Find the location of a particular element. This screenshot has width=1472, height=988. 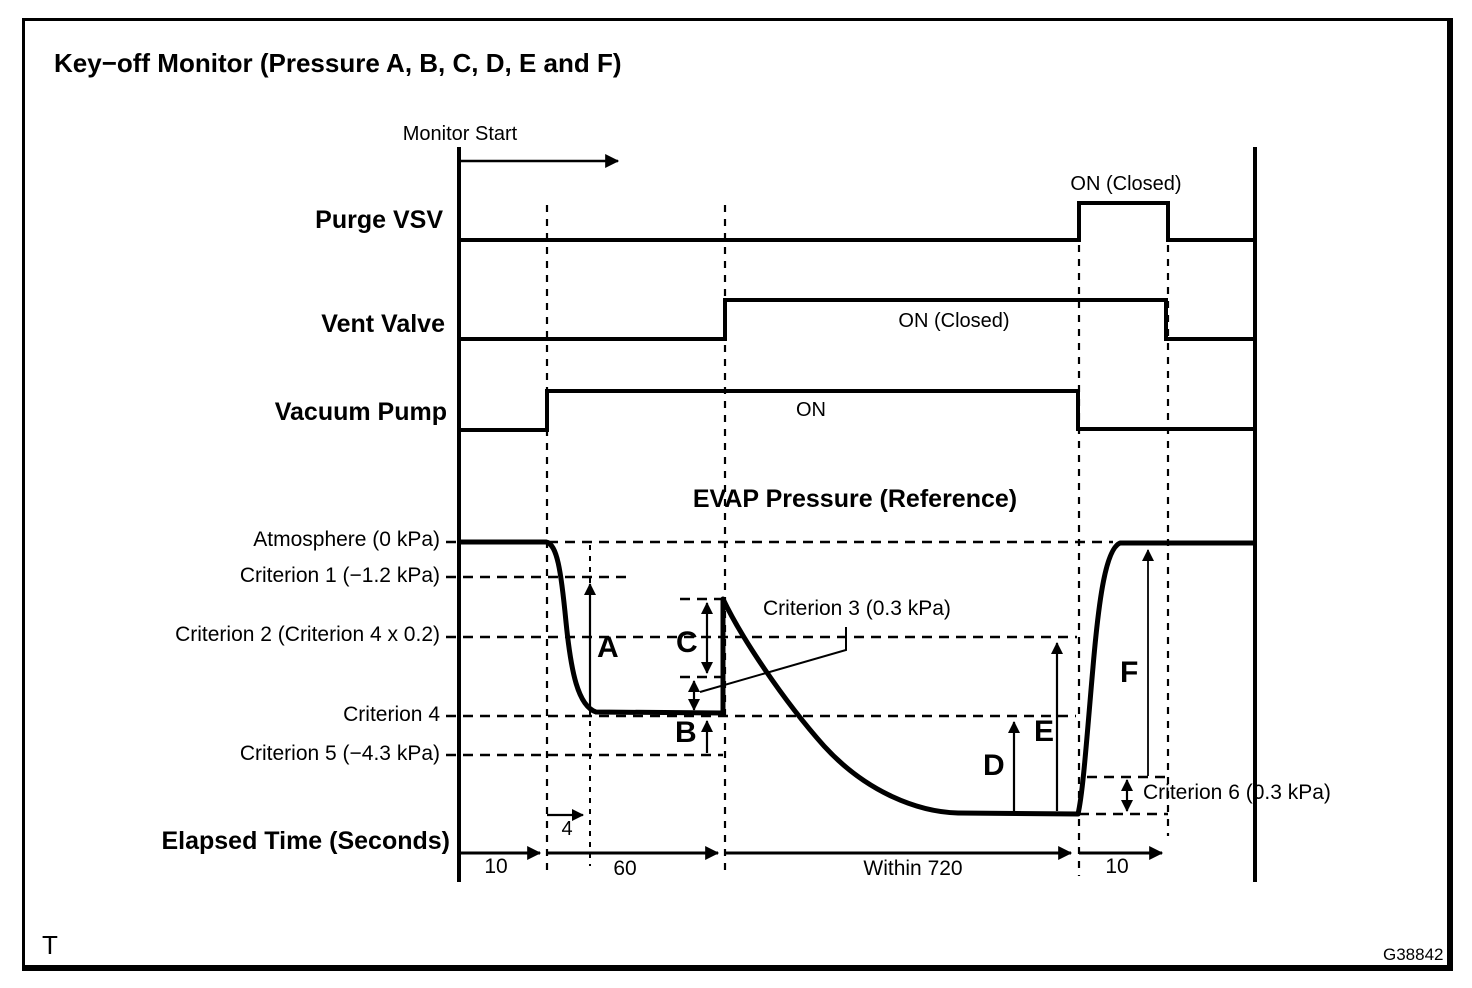

measure-e-label: E is located at coordinates (1044, 731).